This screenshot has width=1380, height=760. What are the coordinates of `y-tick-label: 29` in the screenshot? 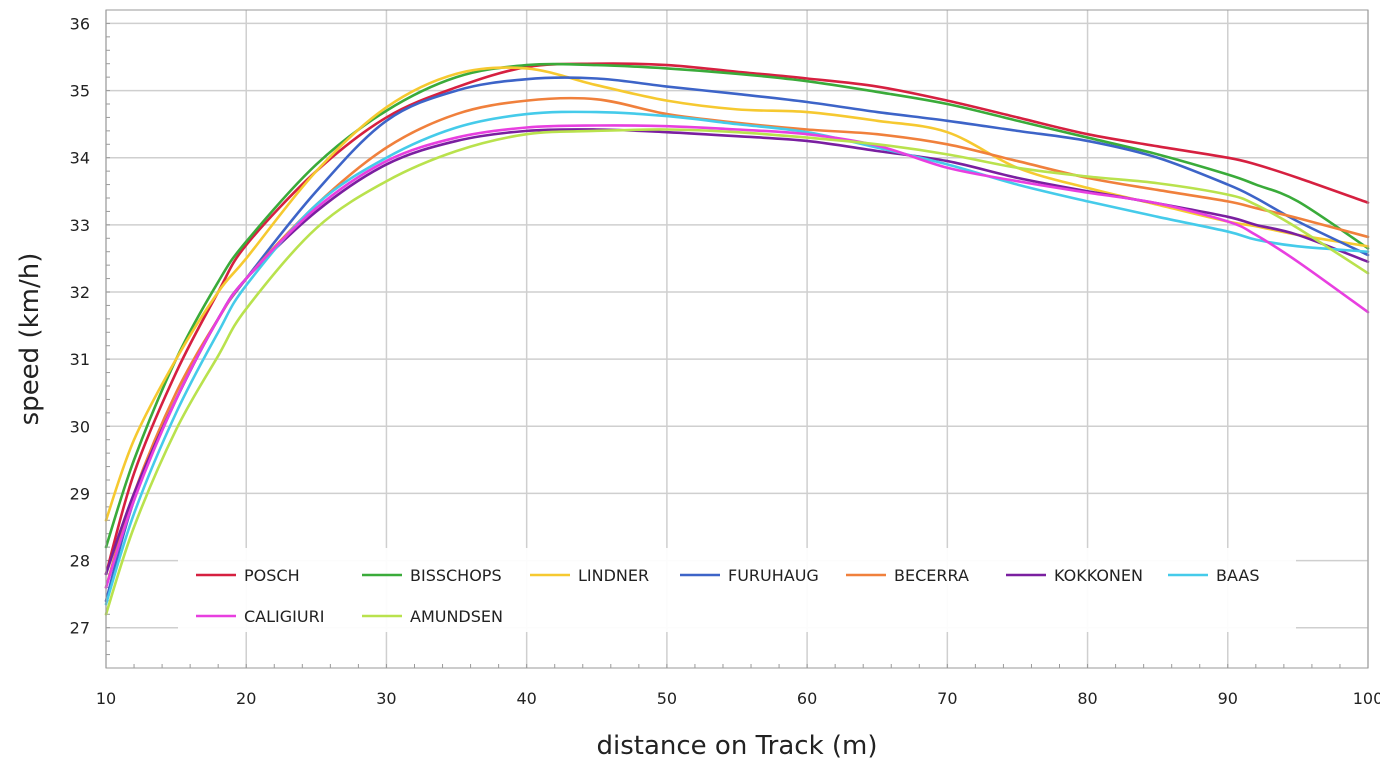 It's located at (80, 493).